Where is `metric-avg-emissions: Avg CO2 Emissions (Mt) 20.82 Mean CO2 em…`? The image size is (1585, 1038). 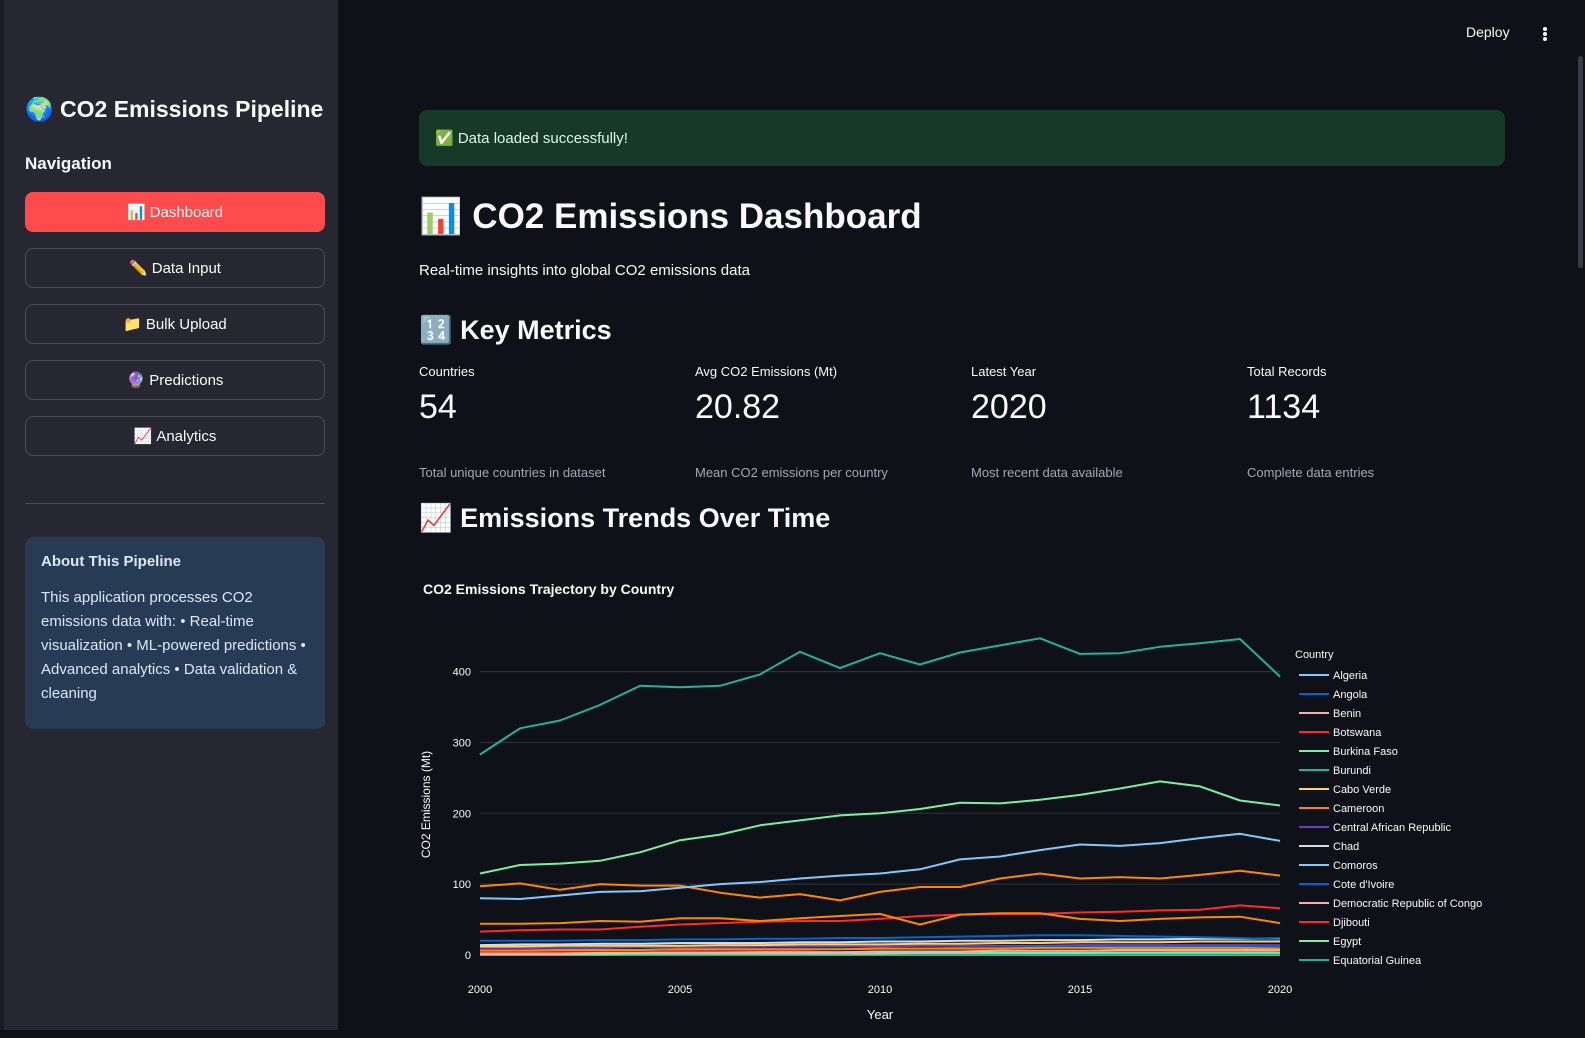
metric-avg-emissions: Avg CO2 Emissions (Mt) 20.82 Mean CO2 em… is located at coordinates (825, 422).